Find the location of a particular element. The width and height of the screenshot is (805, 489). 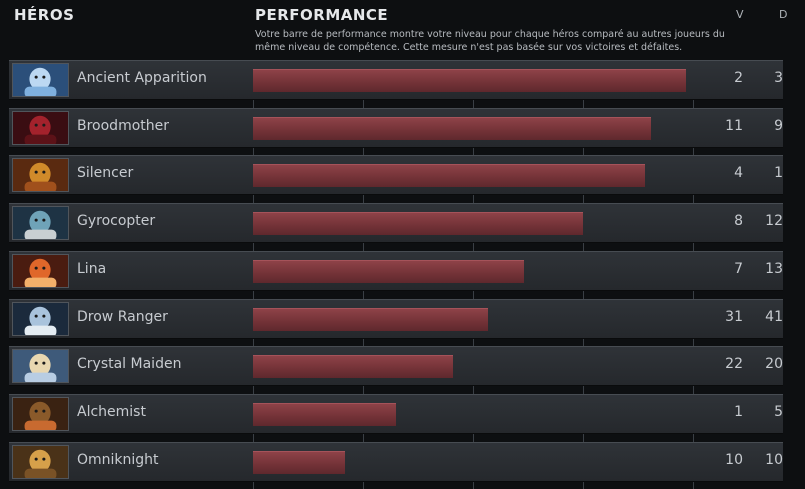

hero-row: Alchemist 1 5 is located at coordinates (396, 413).